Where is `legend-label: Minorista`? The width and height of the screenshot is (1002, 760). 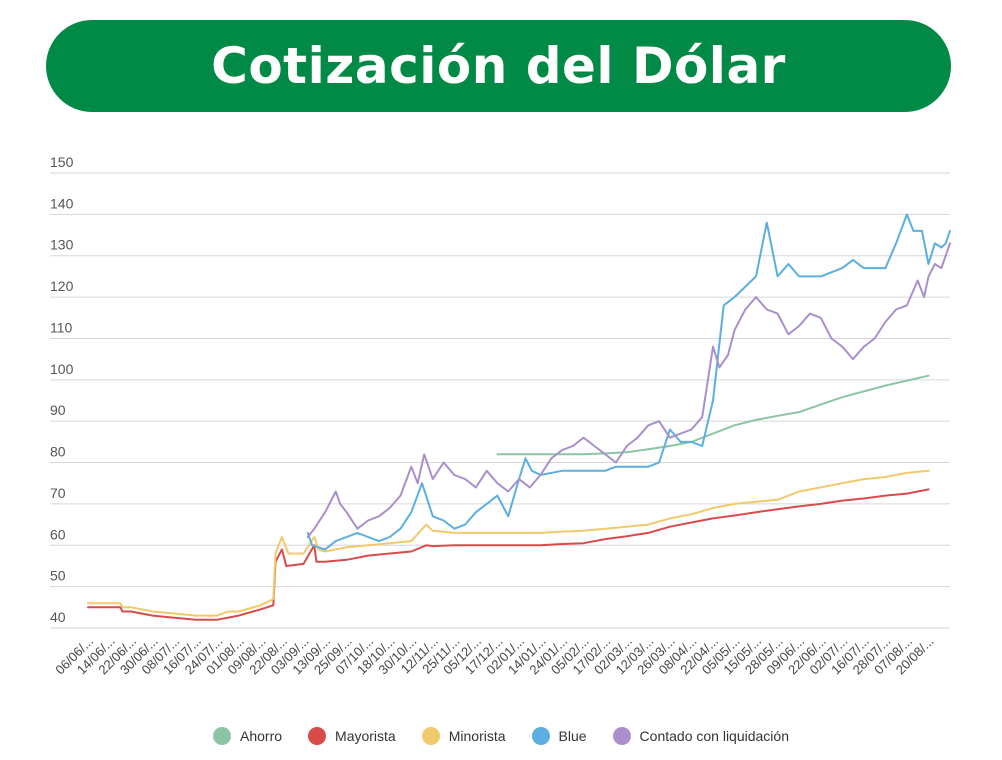 legend-label: Minorista is located at coordinates (477, 736).